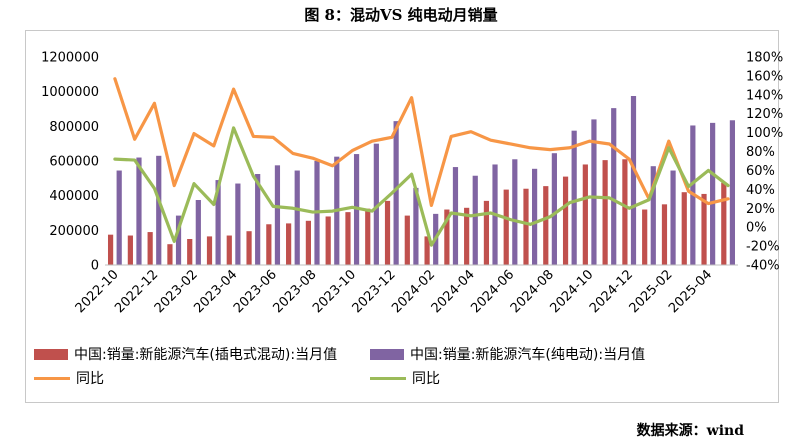  I want to click on y-right-tick-label: 80%, so click(760, 152).